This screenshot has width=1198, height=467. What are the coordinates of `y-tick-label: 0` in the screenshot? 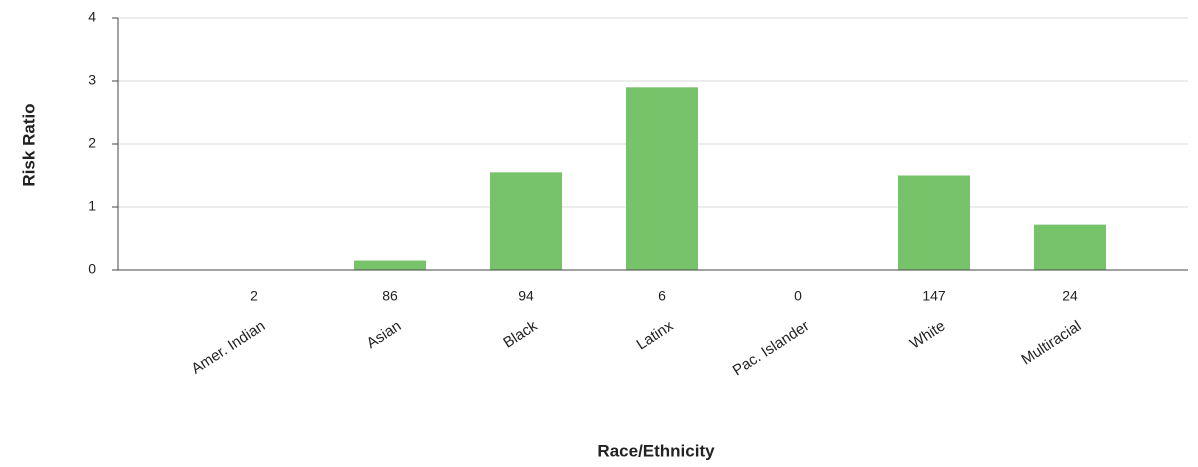 It's located at (92, 269).